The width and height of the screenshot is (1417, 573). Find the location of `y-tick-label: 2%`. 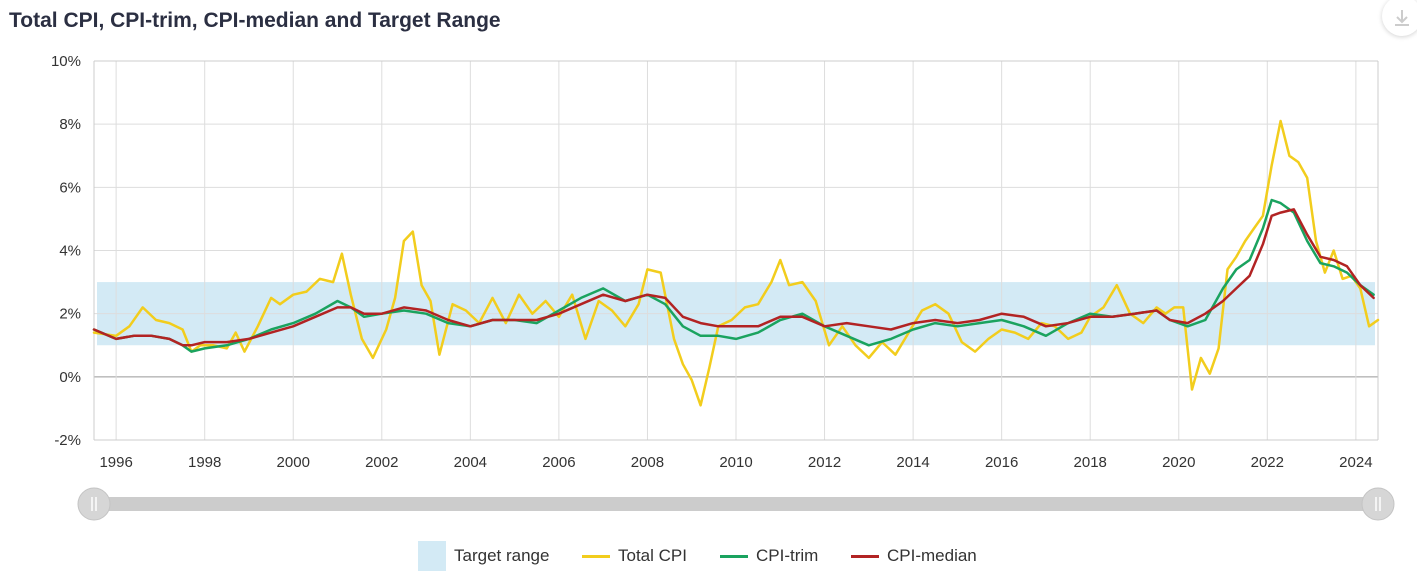

y-tick-label: 2% is located at coordinates (70, 314).